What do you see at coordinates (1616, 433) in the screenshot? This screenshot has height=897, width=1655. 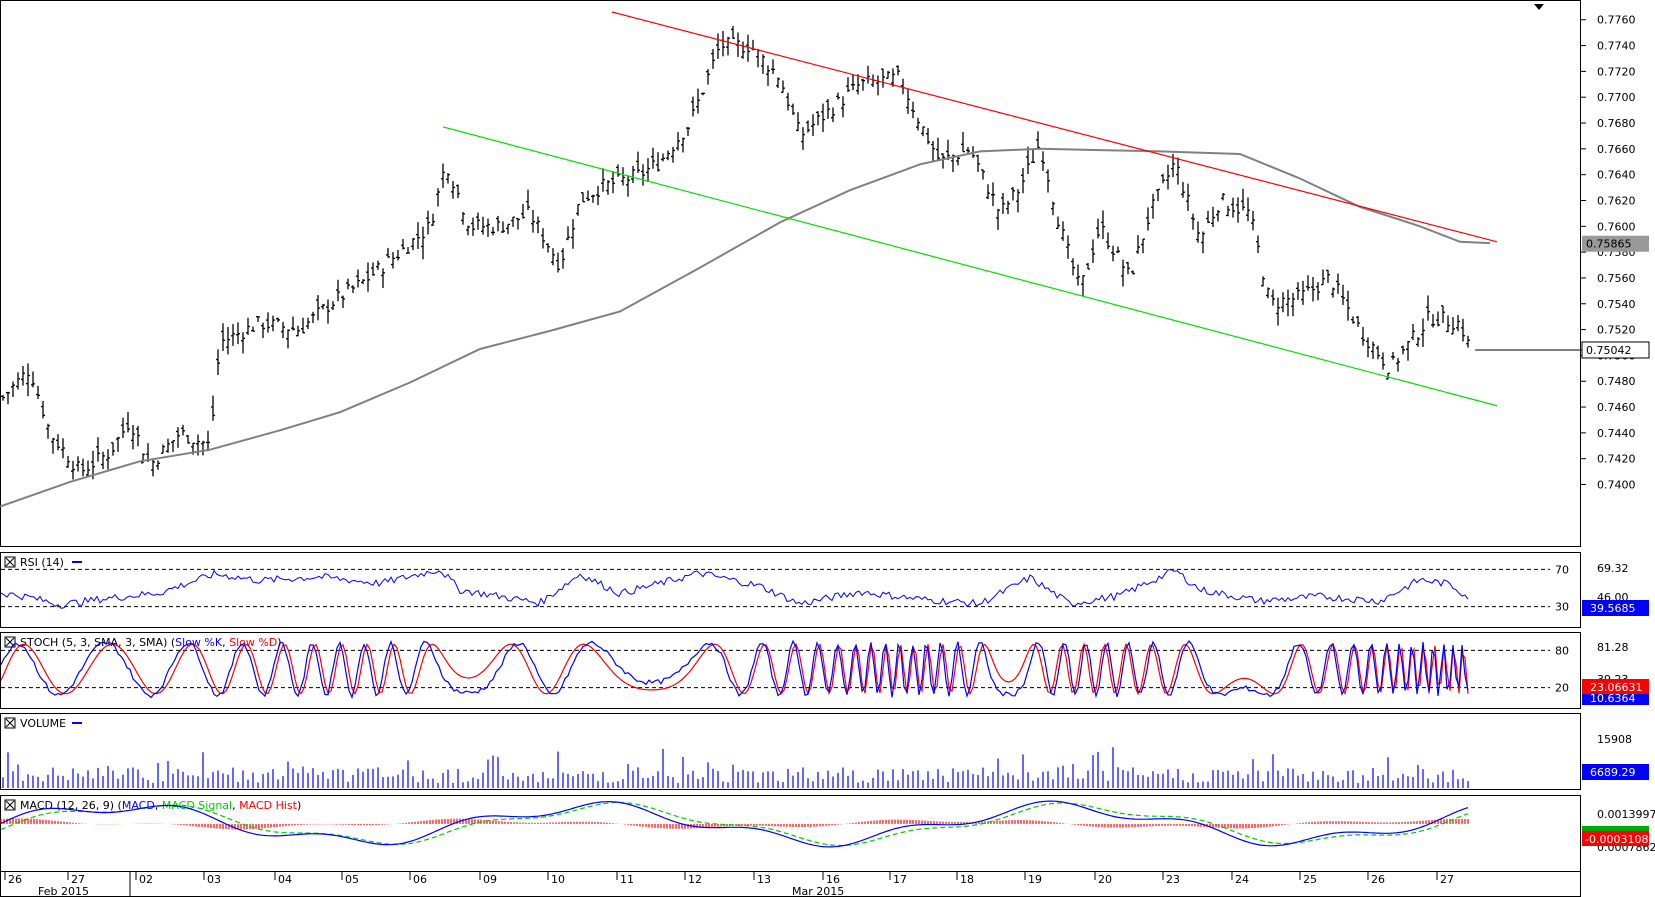 I see `price-tick-label: 0.7440` at bounding box center [1616, 433].